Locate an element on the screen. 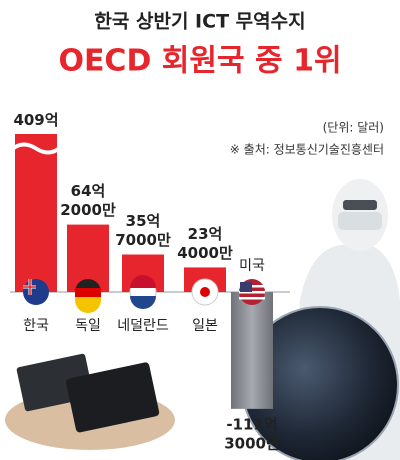 This screenshot has height=460, width=400. value-label: 4000만 is located at coordinates (205, 253).